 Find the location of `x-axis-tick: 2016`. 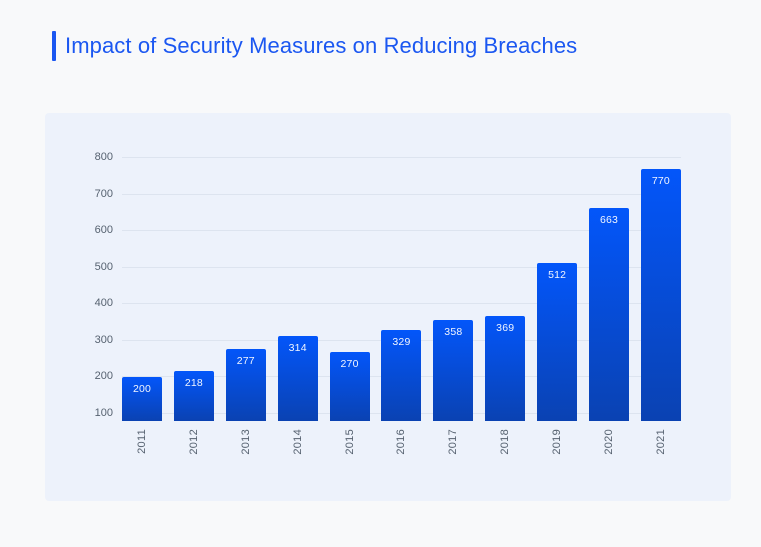

x-axis-tick: 2016 is located at coordinates (401, 442).